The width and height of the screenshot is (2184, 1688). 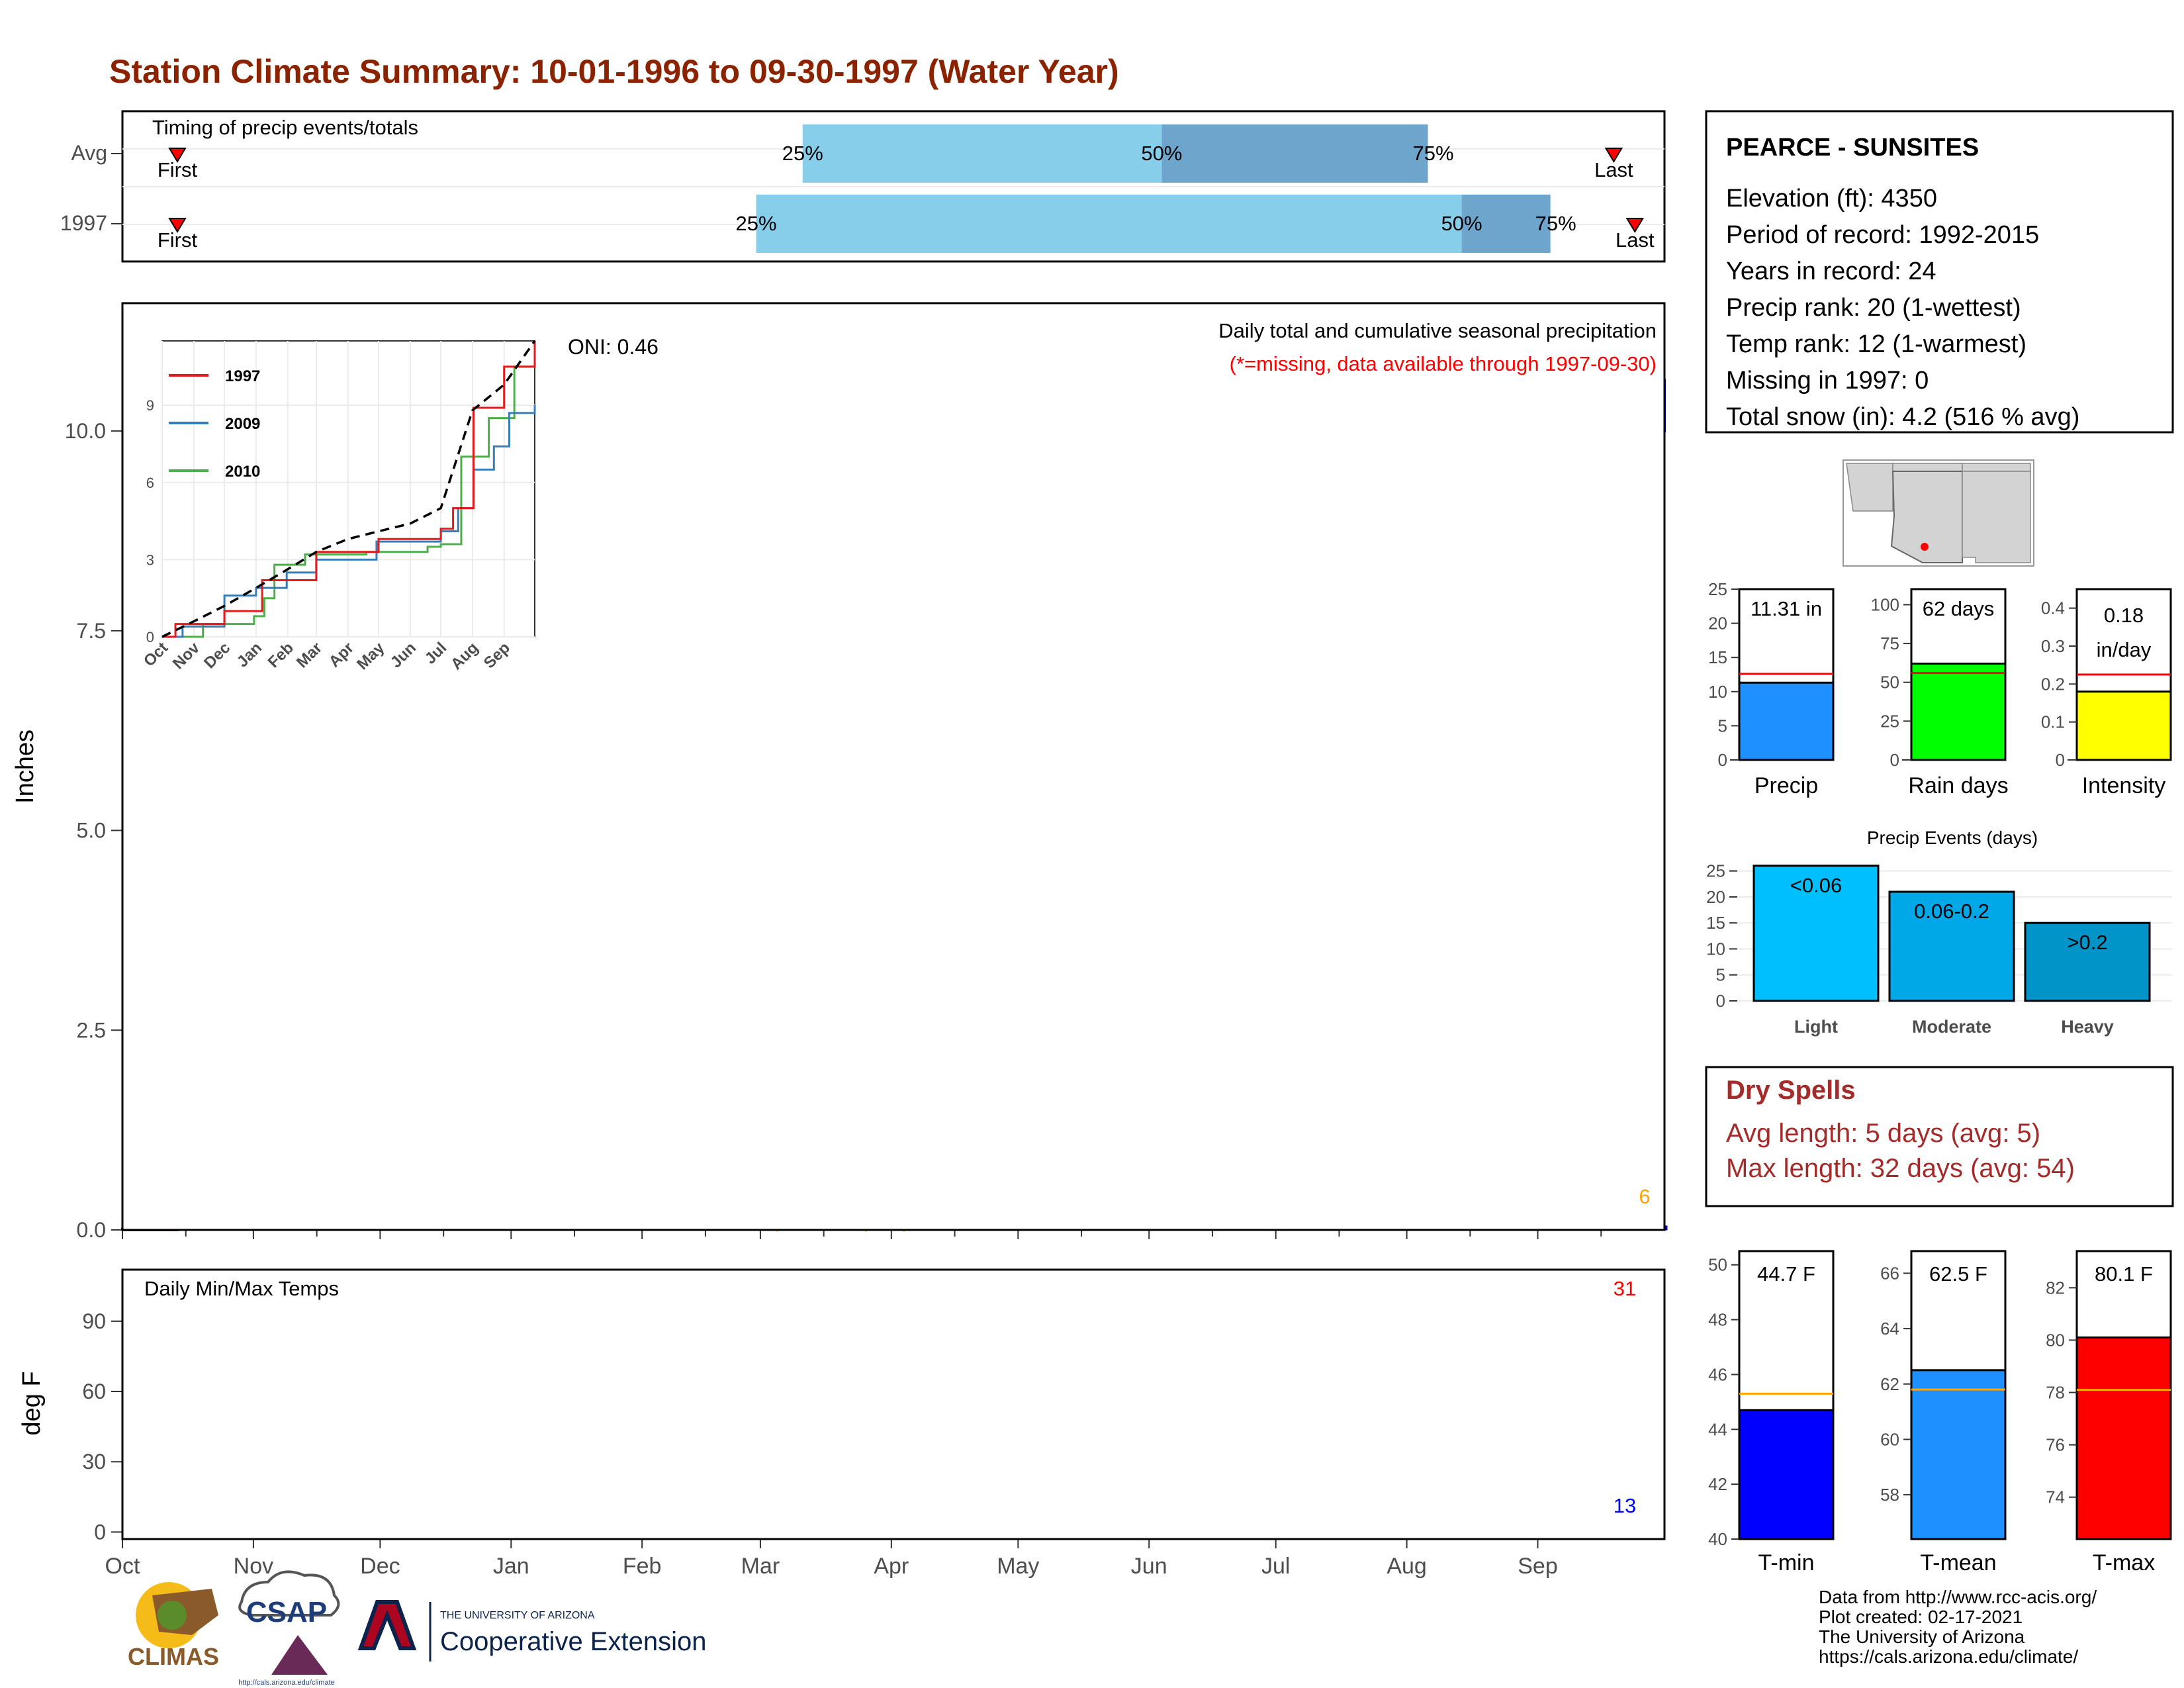 What do you see at coordinates (32, 1403) in the screenshot?
I see `temp-y-axis-label: deg F` at bounding box center [32, 1403].